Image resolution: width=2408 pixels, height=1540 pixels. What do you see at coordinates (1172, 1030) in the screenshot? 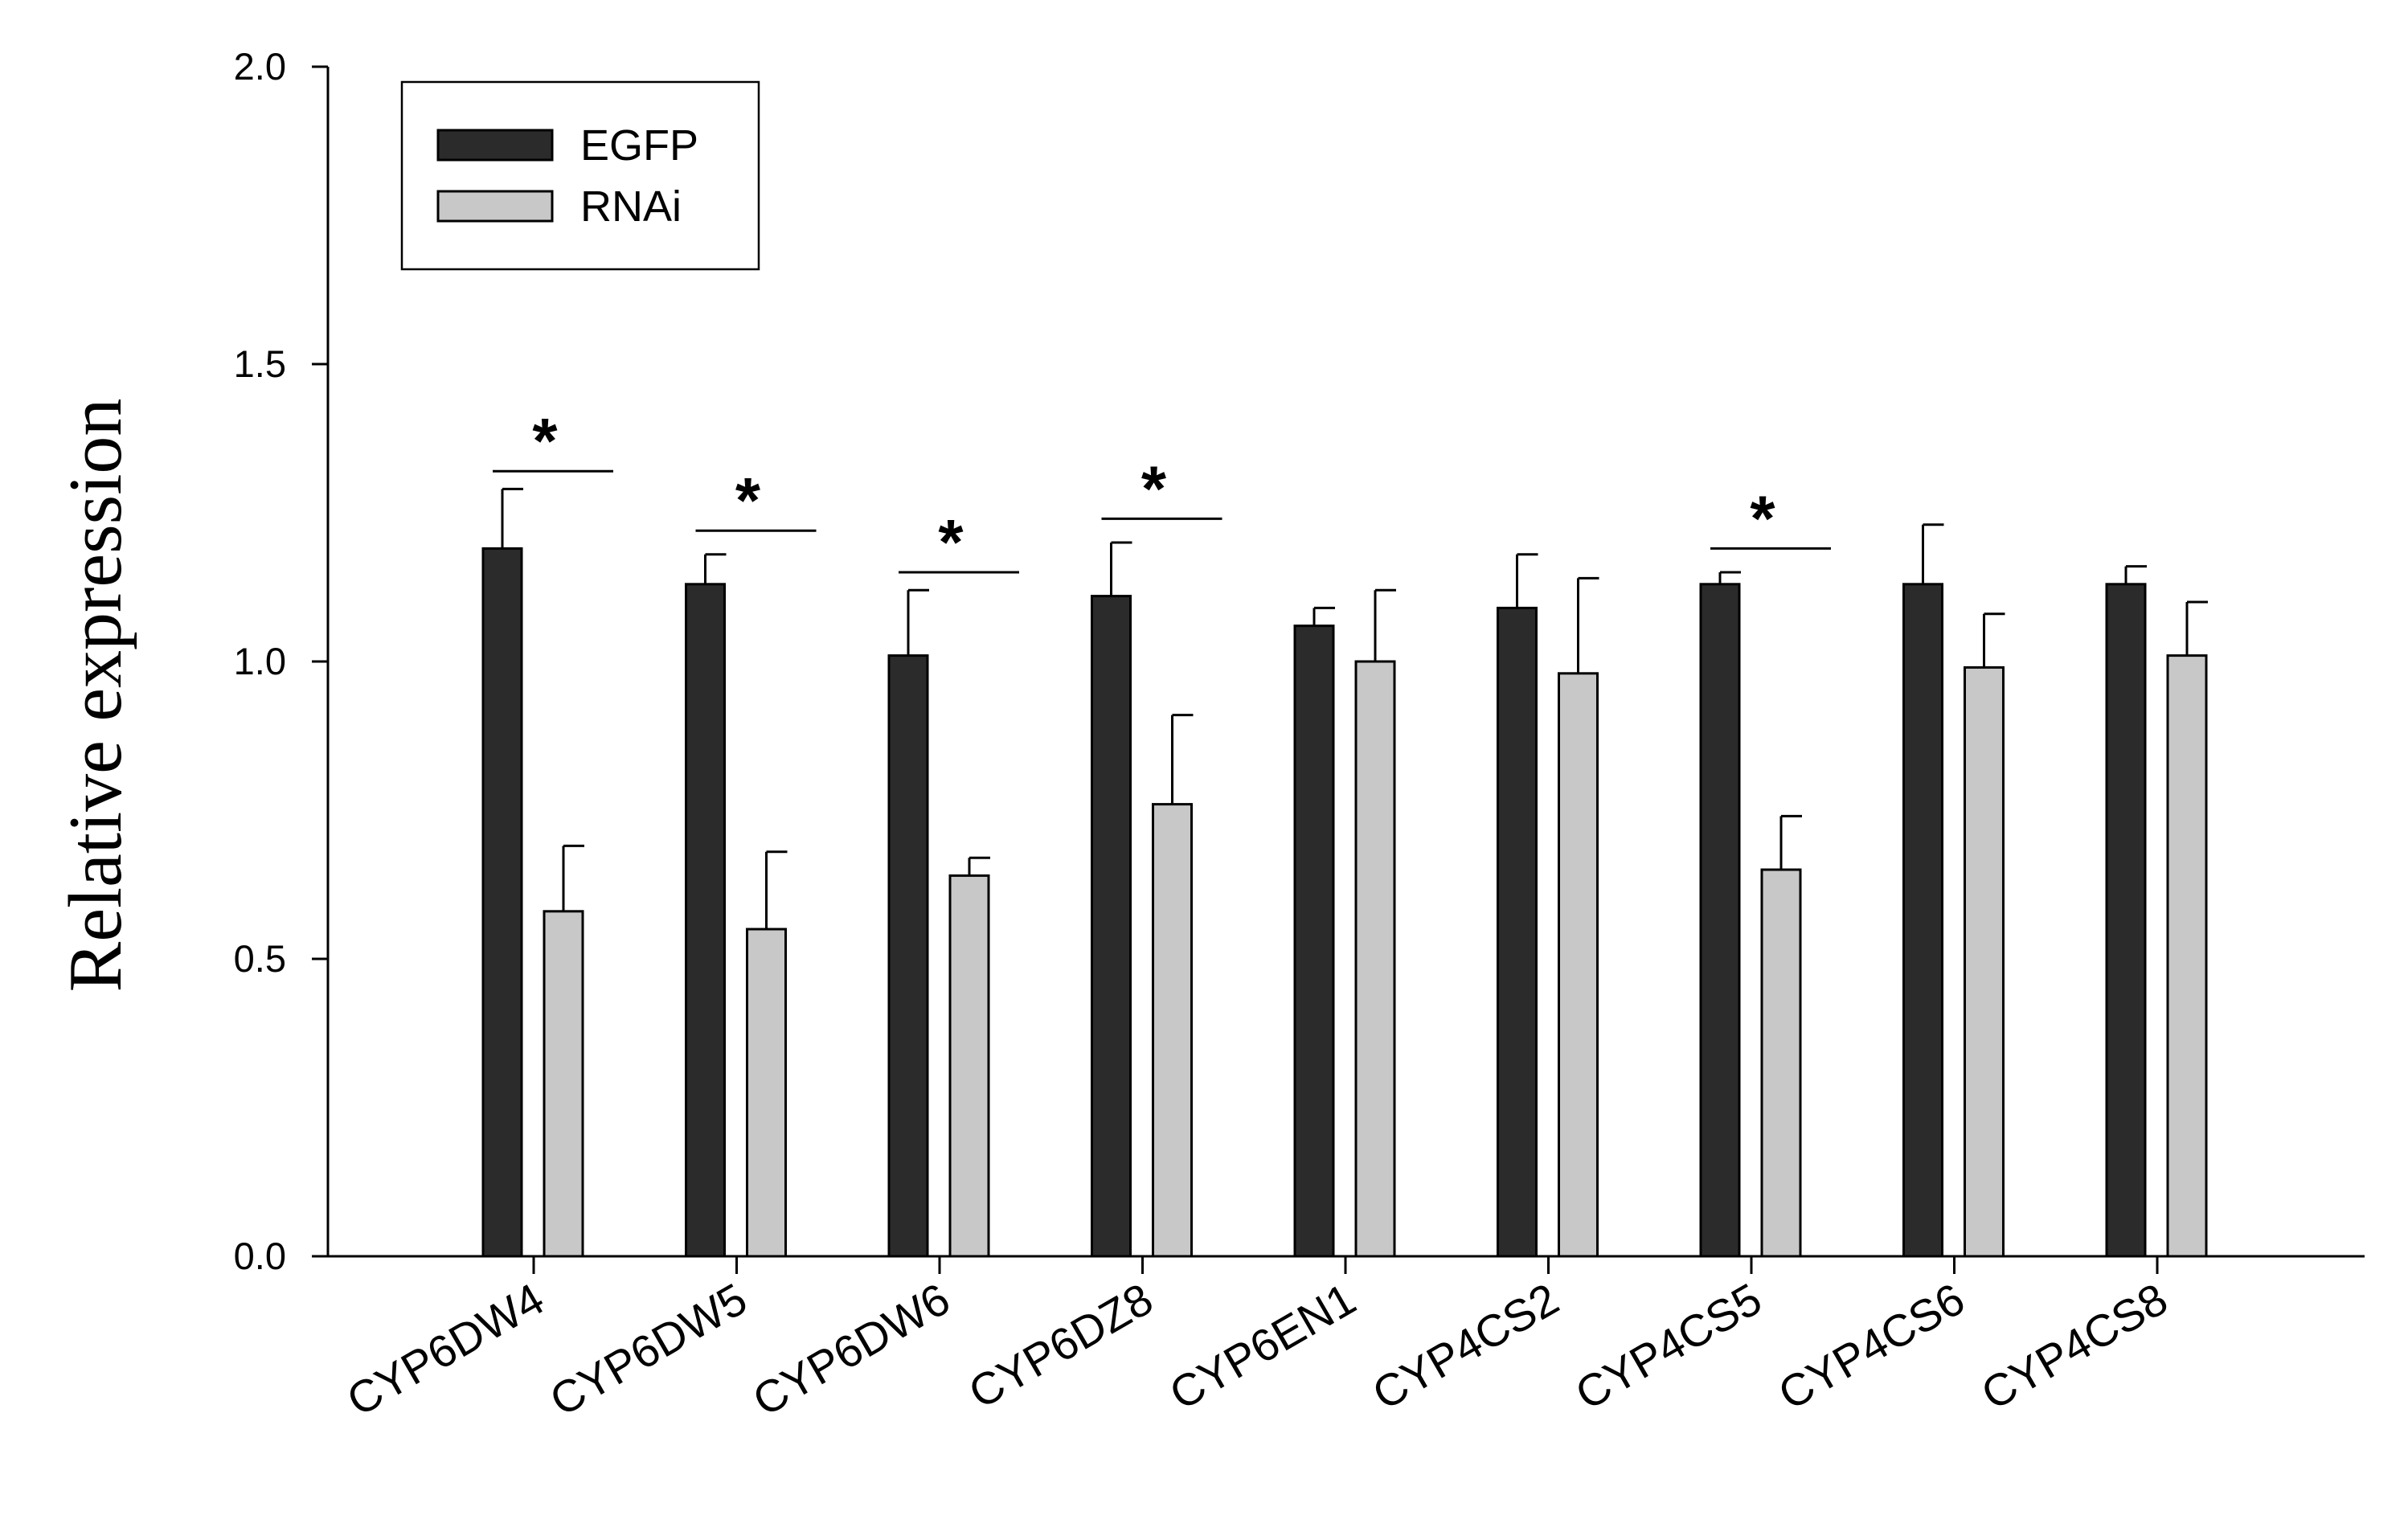
I see `bar-rnai-cyp6dz8` at bounding box center [1172, 1030].